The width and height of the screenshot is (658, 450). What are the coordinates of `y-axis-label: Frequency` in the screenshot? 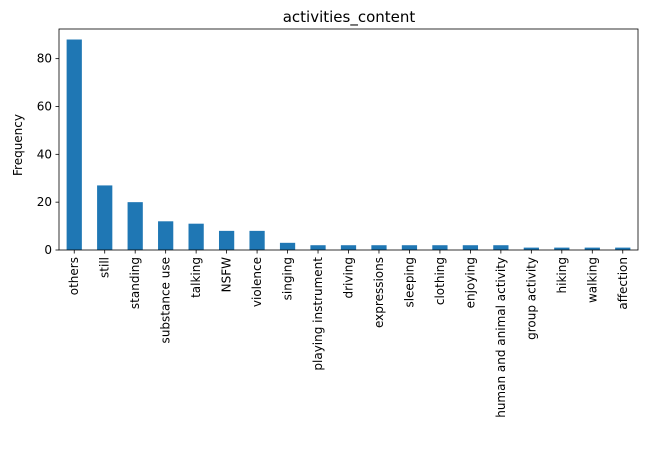 It's located at (18, 145).